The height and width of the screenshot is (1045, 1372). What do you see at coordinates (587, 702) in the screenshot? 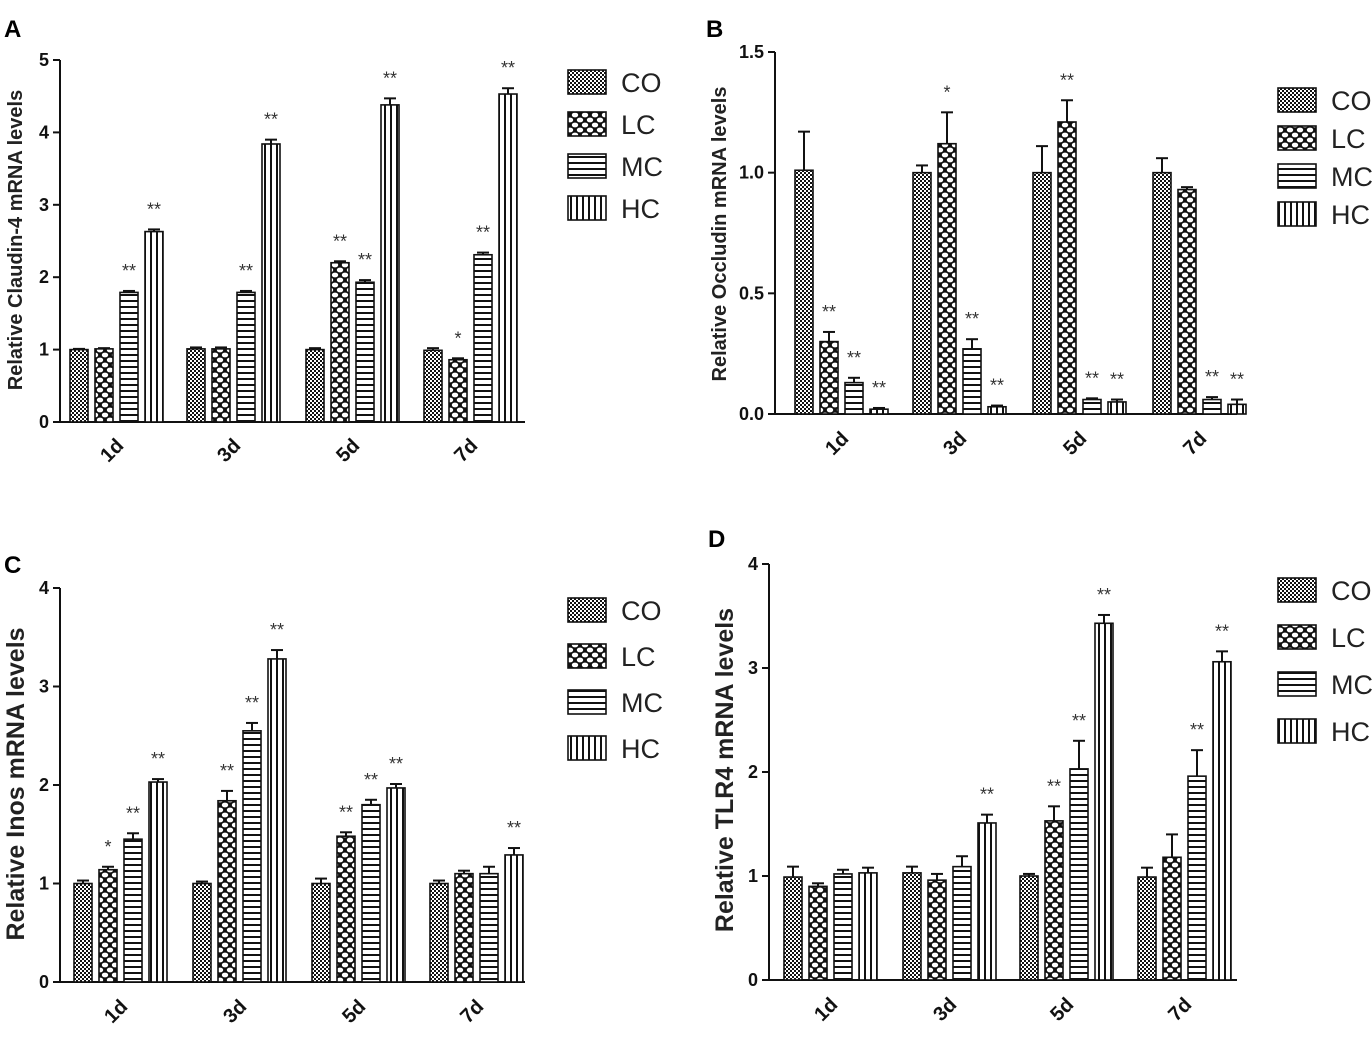
I see `legend-swatch-mc` at bounding box center [587, 702].